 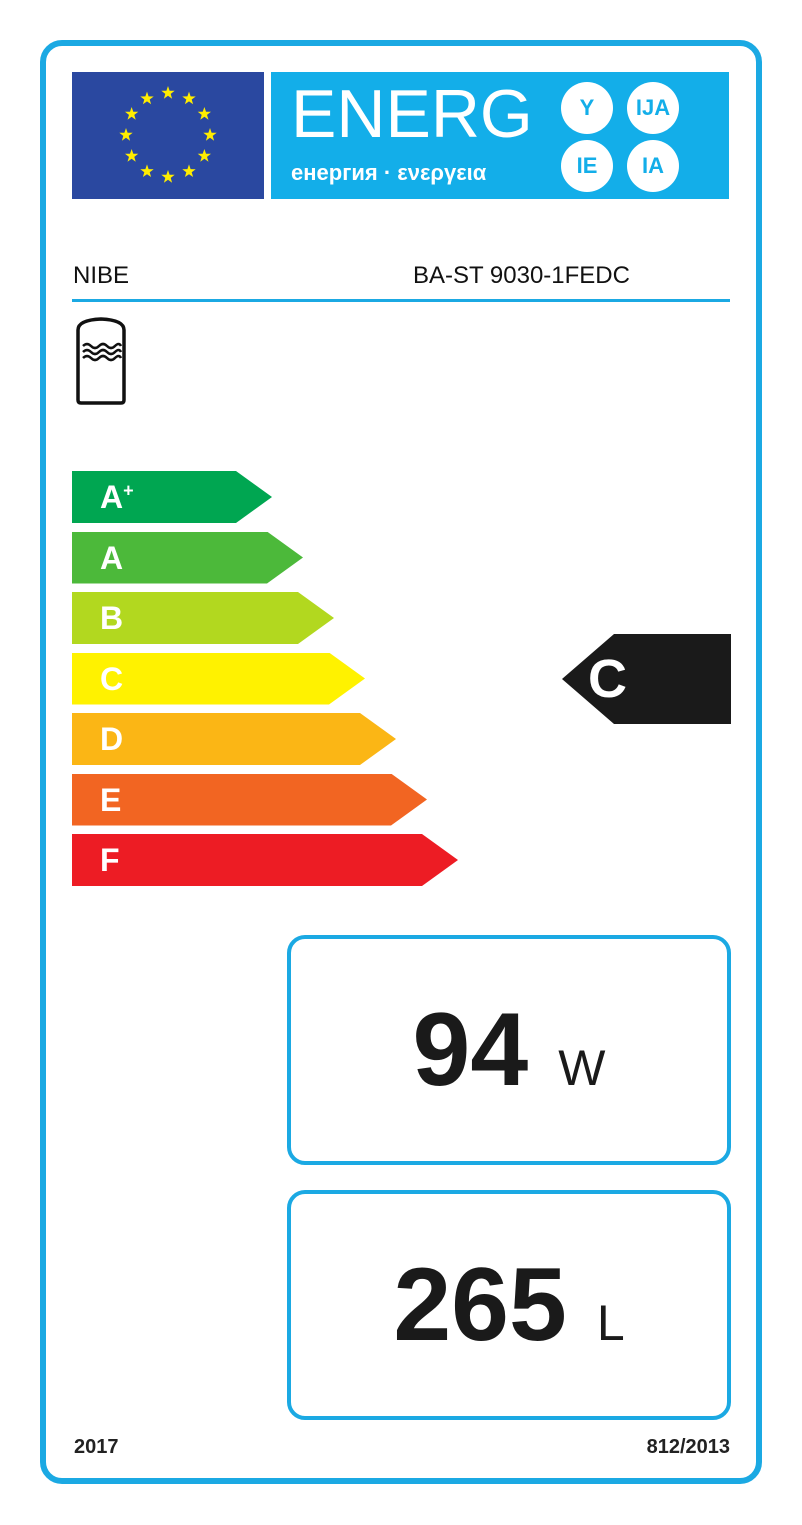 I want to click on scale-letter: F, so click(x=110, y=860).